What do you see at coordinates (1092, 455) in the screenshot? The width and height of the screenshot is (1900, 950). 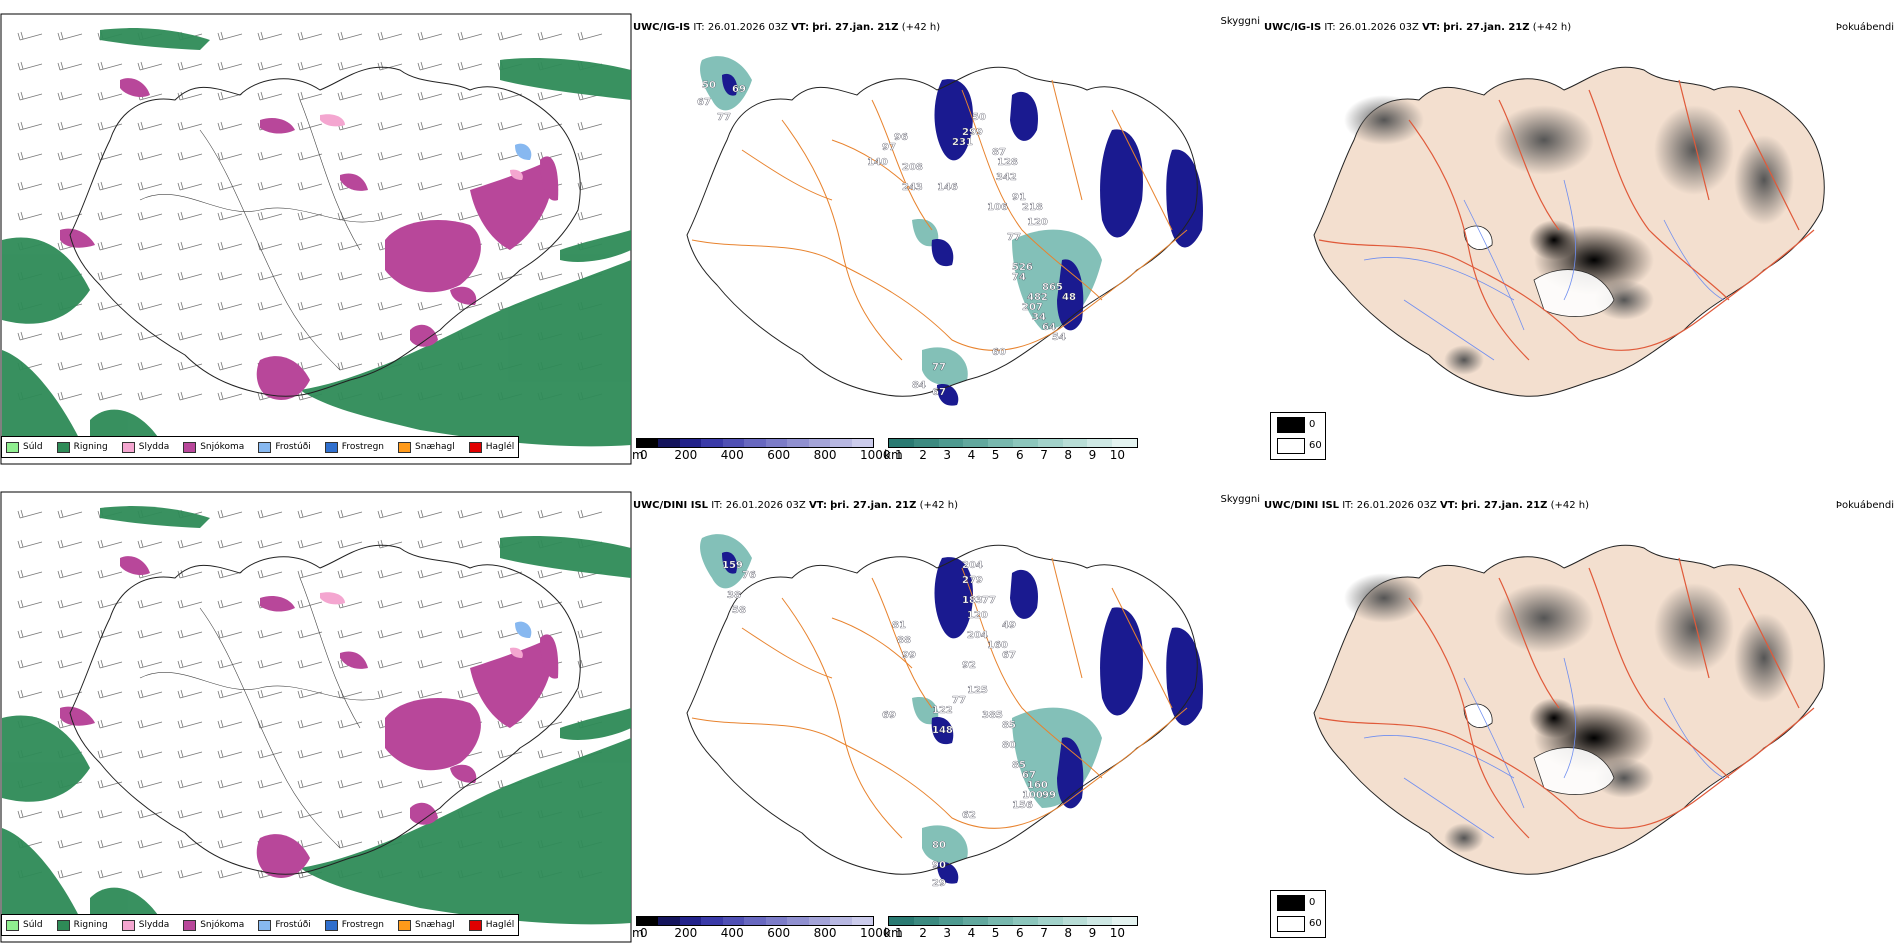 I see `colorbar-tick: 9` at bounding box center [1092, 455].